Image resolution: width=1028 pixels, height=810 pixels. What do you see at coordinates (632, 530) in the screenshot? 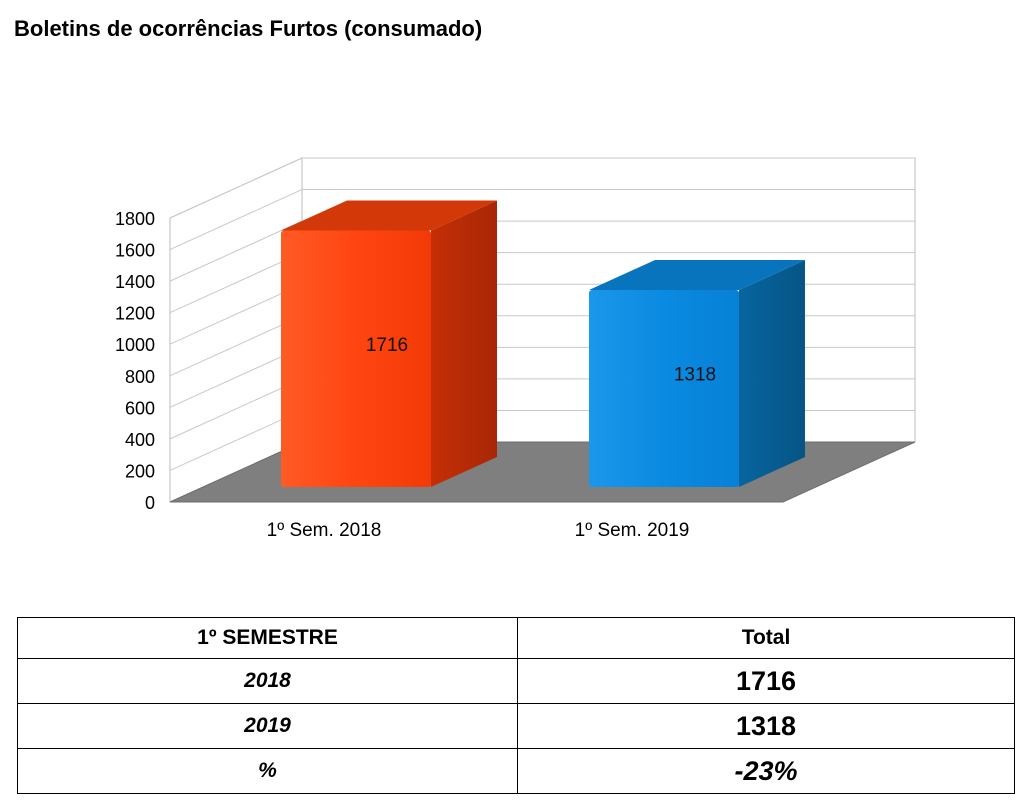
I see `x-category-label: 1º Sem. 2019` at bounding box center [632, 530].